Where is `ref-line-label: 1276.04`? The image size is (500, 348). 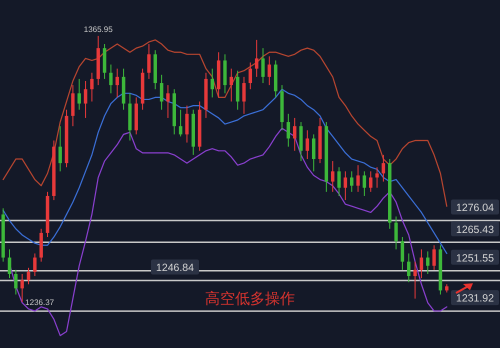
ref-line-label: 1276.04 is located at coordinates (475, 208).